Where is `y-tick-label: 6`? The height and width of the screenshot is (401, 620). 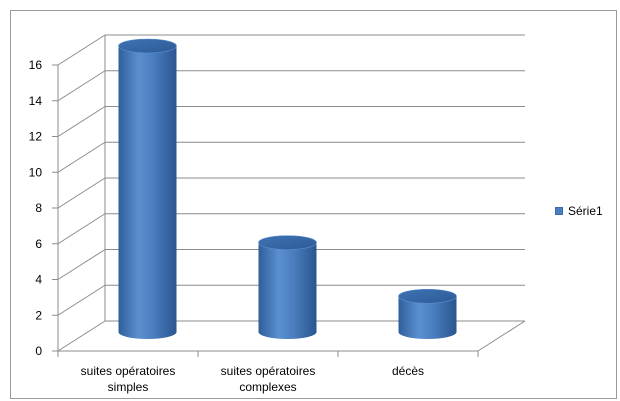
y-tick-label: 6 is located at coordinates (38, 244).